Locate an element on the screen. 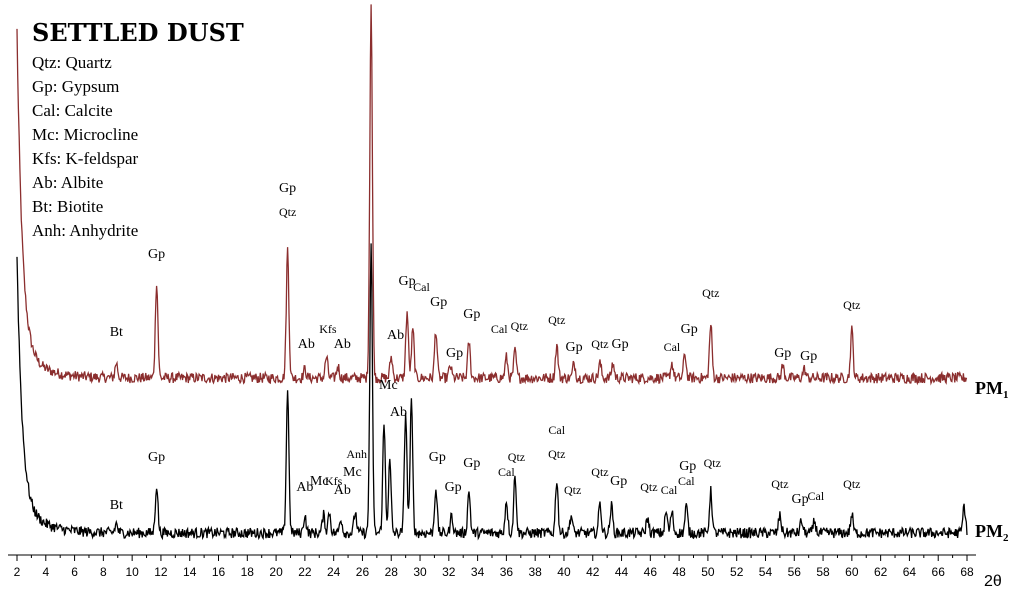  x-tick-label: 20 is located at coordinates (276, 572).